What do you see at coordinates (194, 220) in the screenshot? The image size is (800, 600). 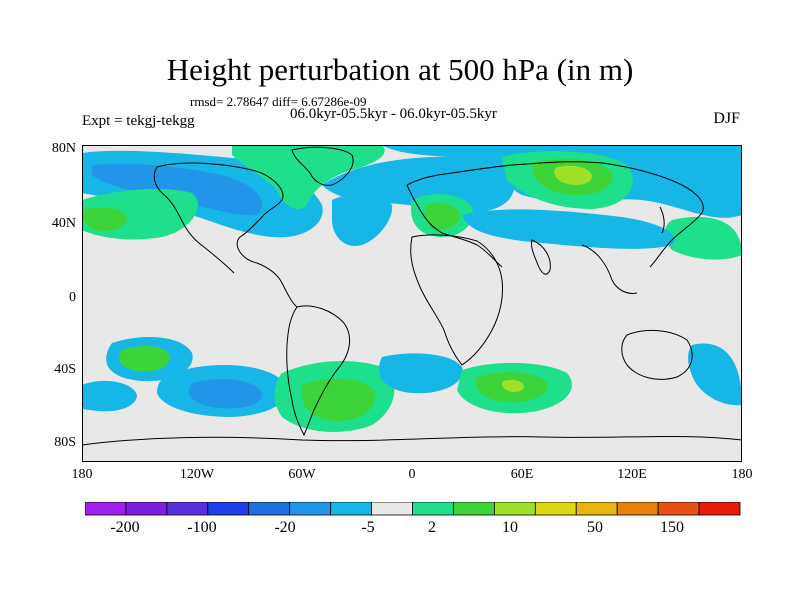 I see `north-america-west-coast` at bounding box center [194, 220].